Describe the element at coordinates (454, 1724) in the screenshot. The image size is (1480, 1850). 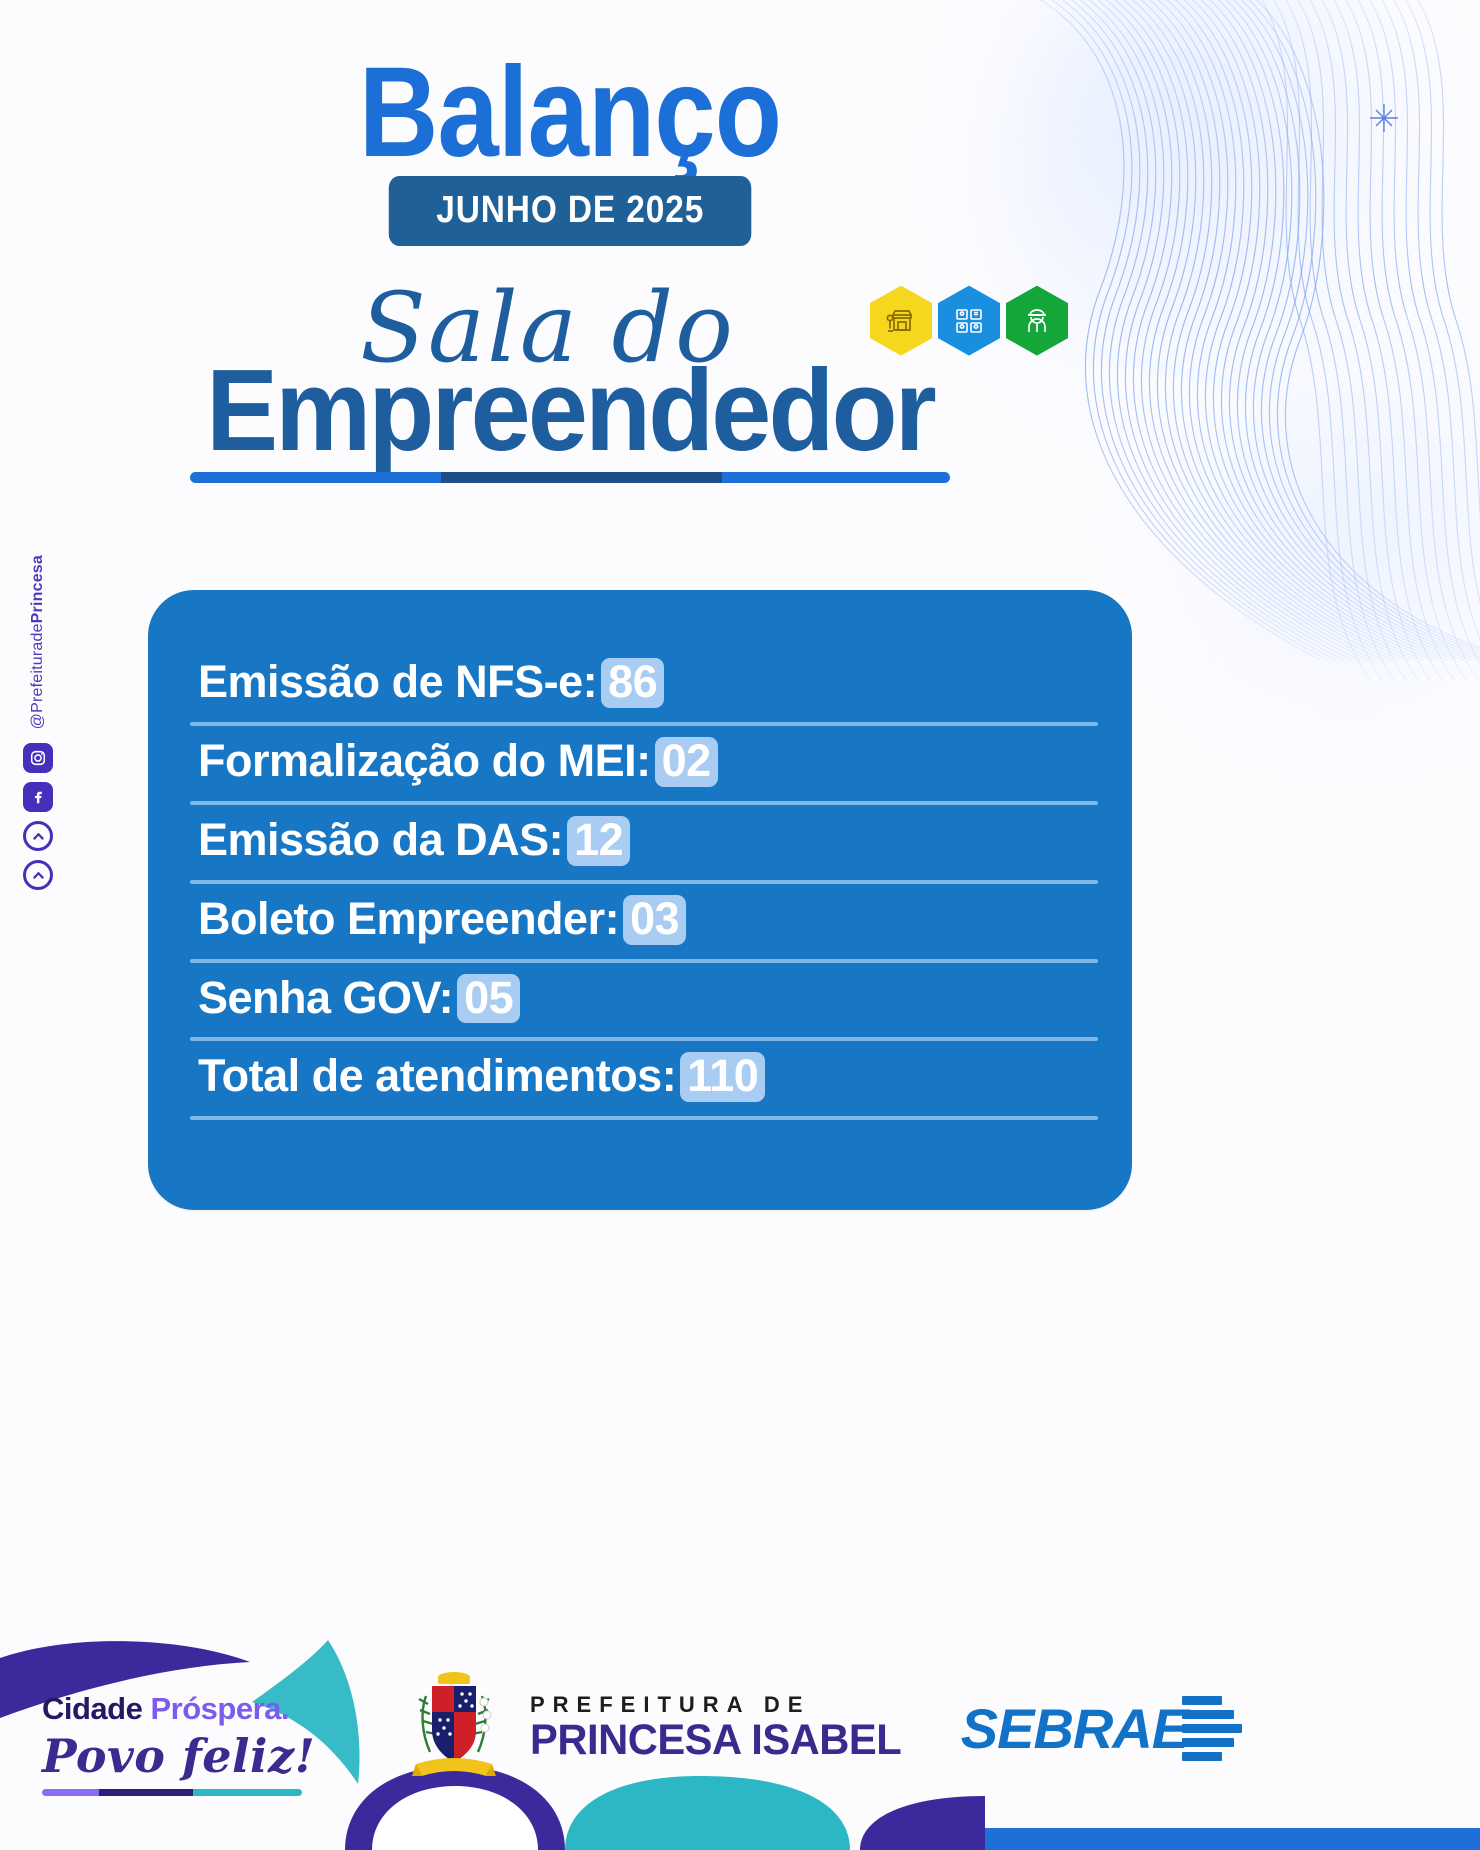
I see `coat-of-arms-icon` at that location.